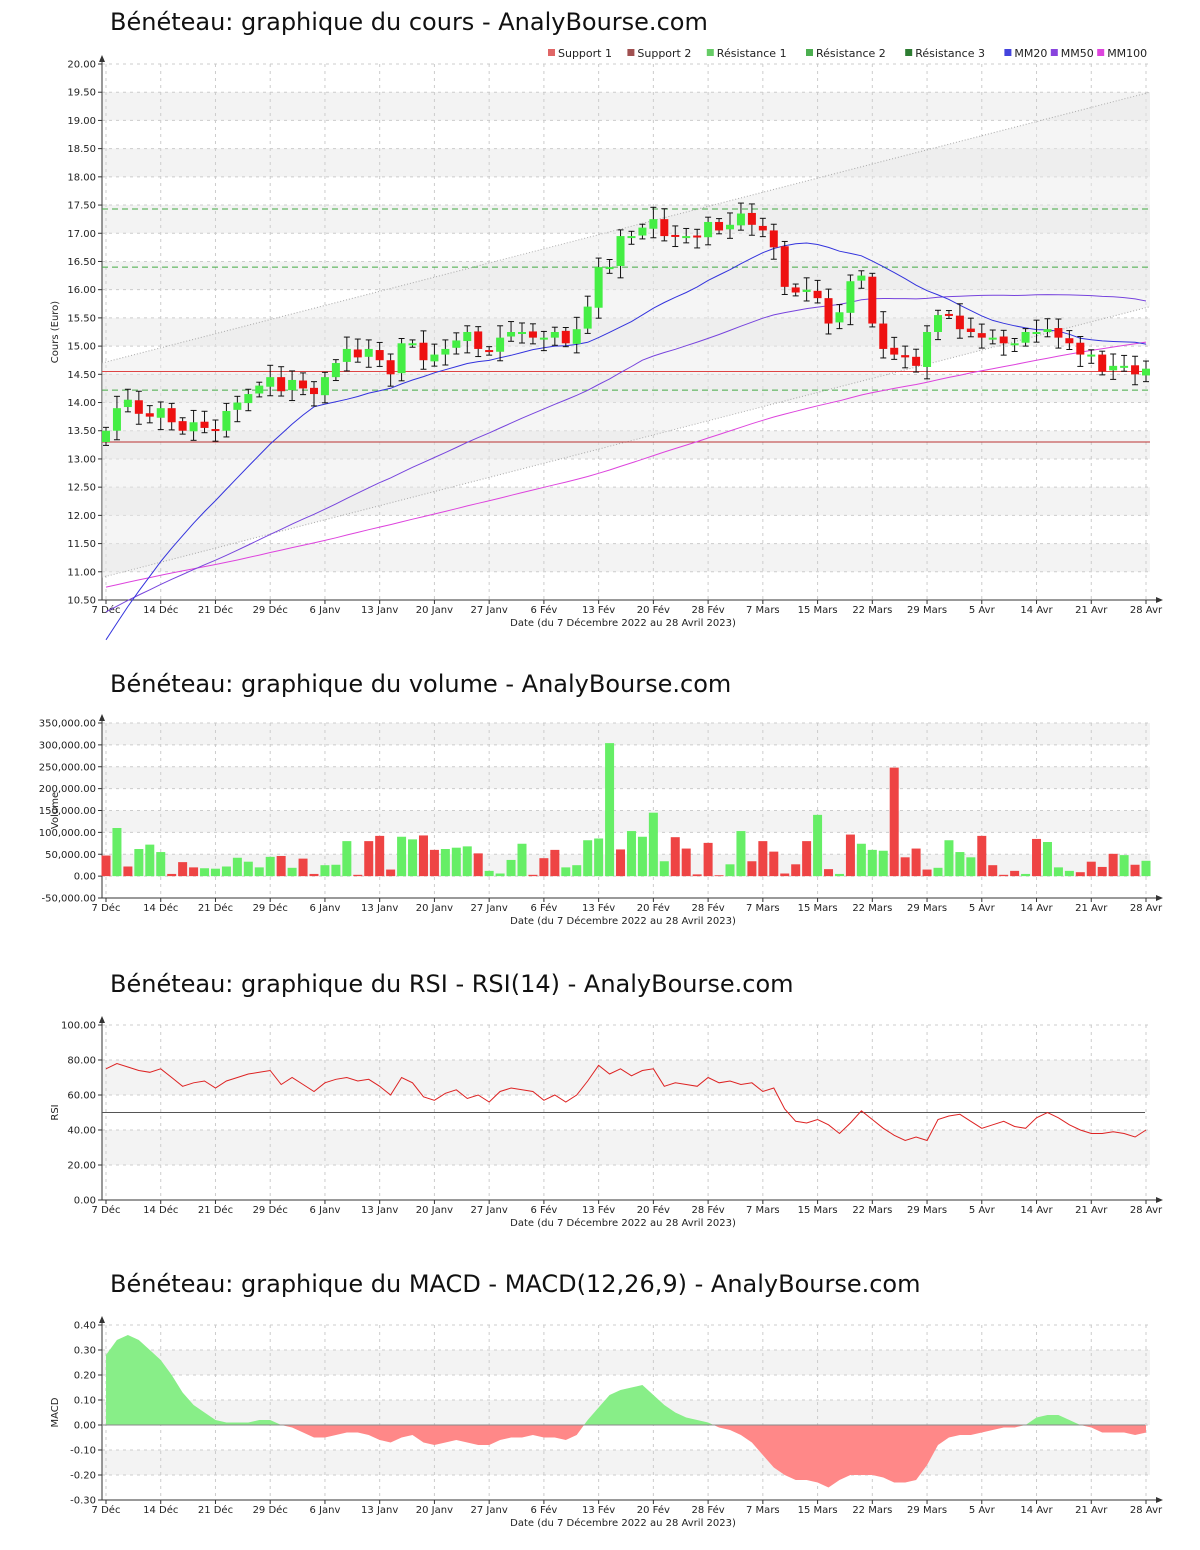 The image size is (1200, 1550). What do you see at coordinates (194, 1380) in the screenshot?
I see `macd-positive-area` at bounding box center [194, 1380].